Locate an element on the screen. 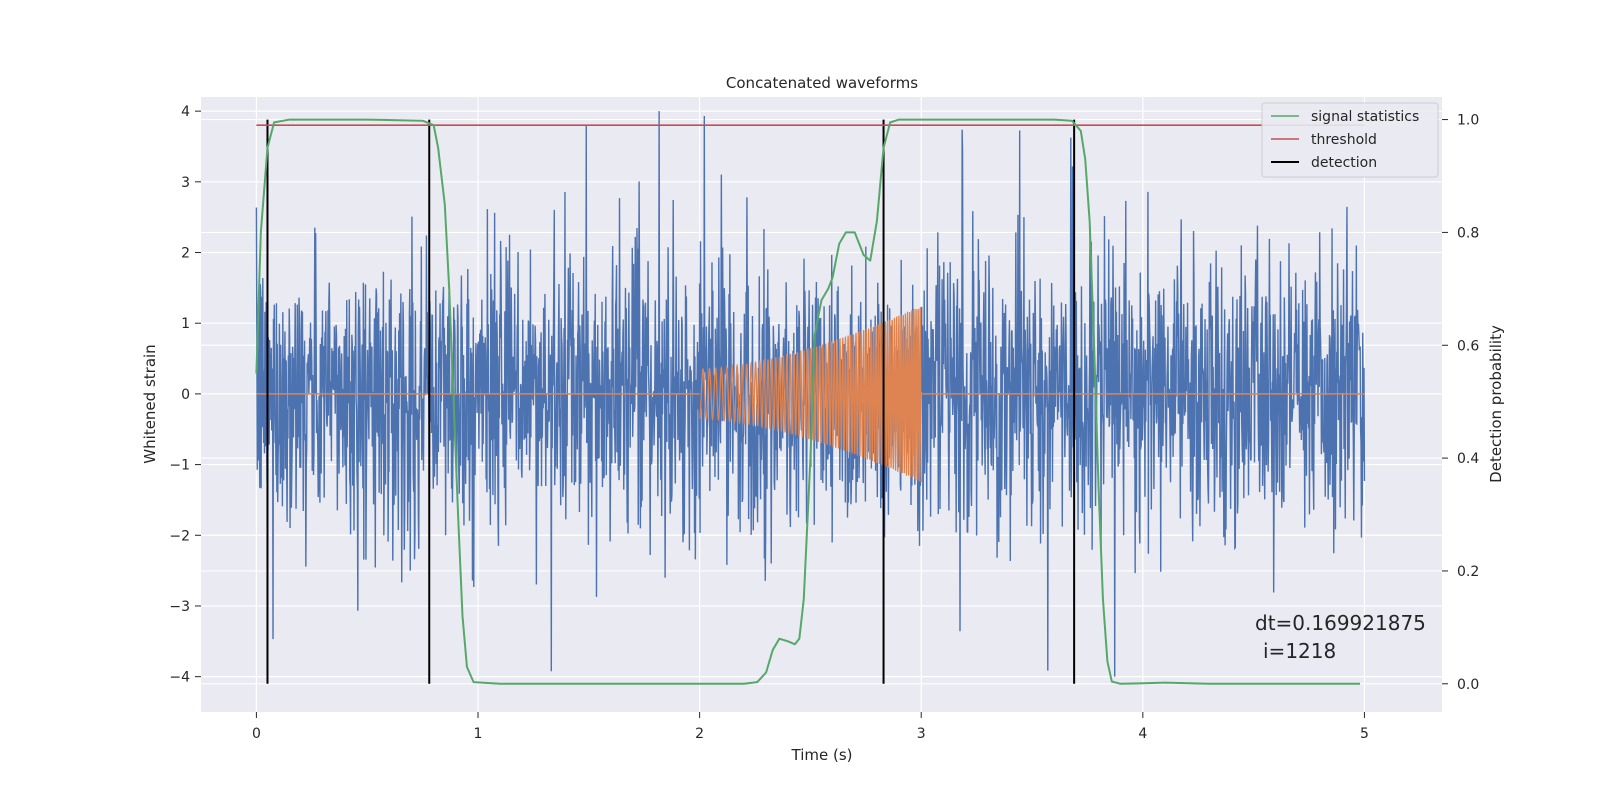 The height and width of the screenshot is (800, 1600). y2-axis-label: Detection probability is located at coordinates (1496, 404).